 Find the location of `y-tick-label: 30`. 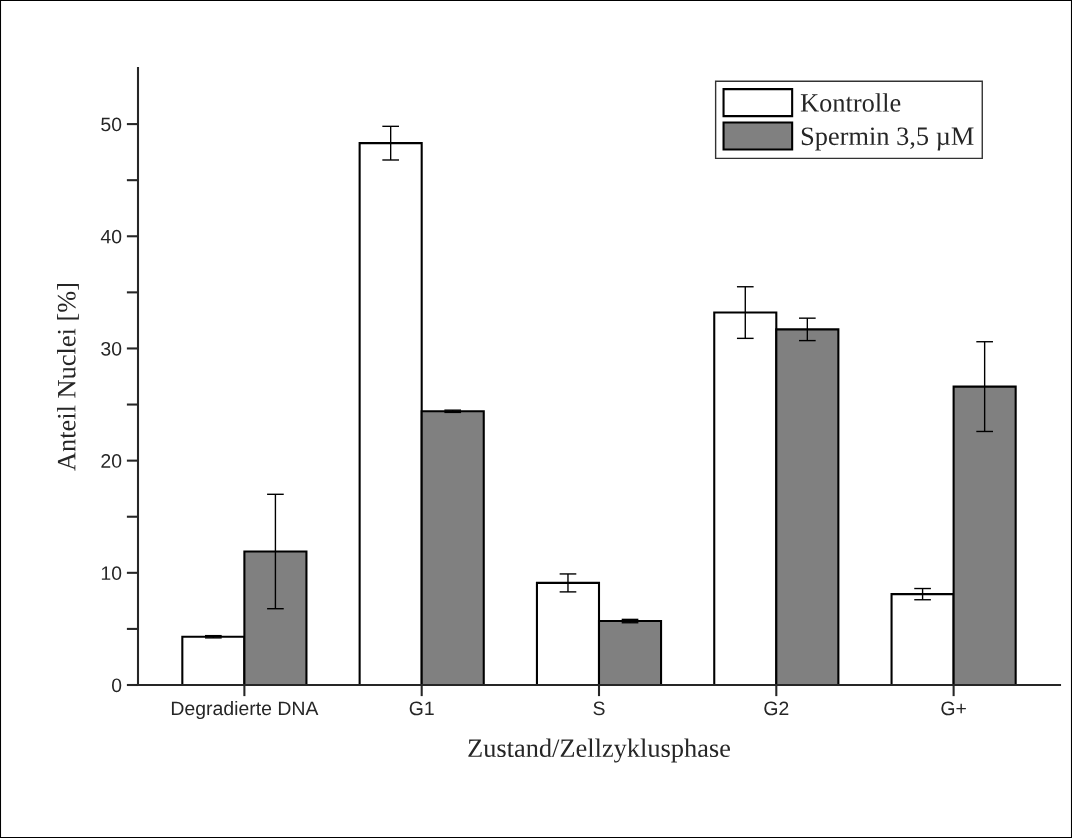

y-tick-label: 30 is located at coordinates (111, 348).